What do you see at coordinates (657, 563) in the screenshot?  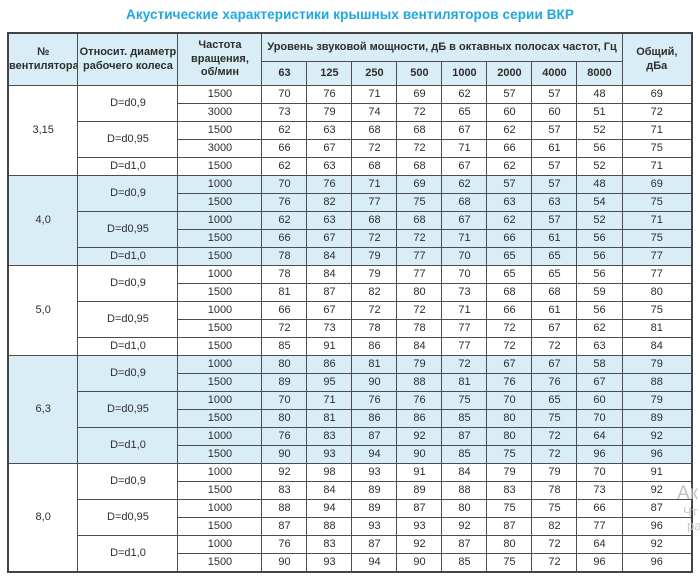 I see `total-level-cell: 96` at bounding box center [657, 563].